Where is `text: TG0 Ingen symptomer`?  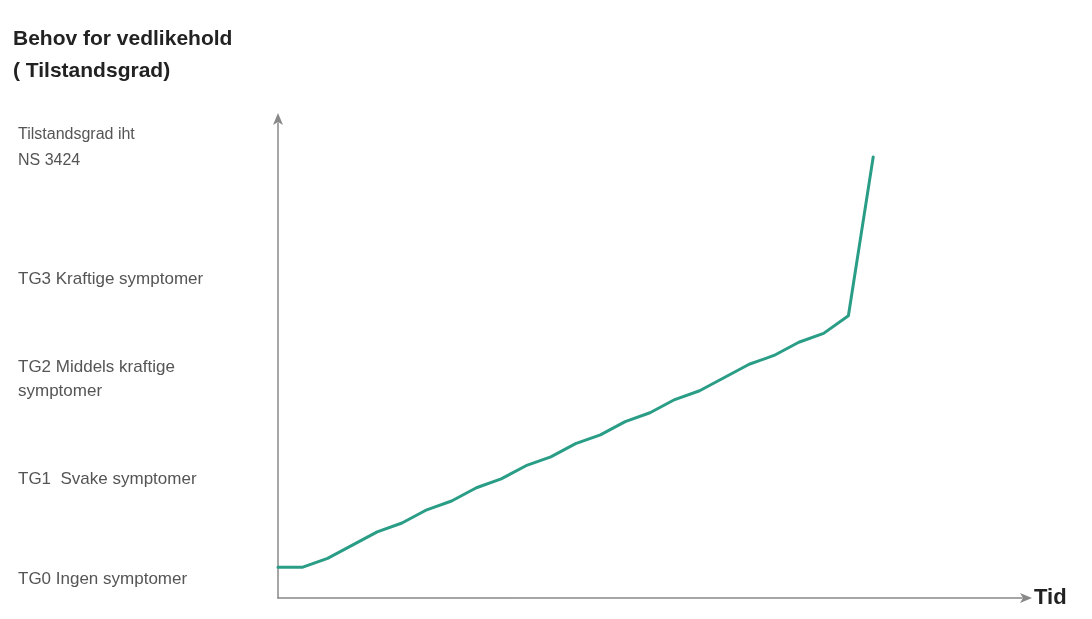 text: TG0 Ingen symptomer is located at coordinates (103, 578).